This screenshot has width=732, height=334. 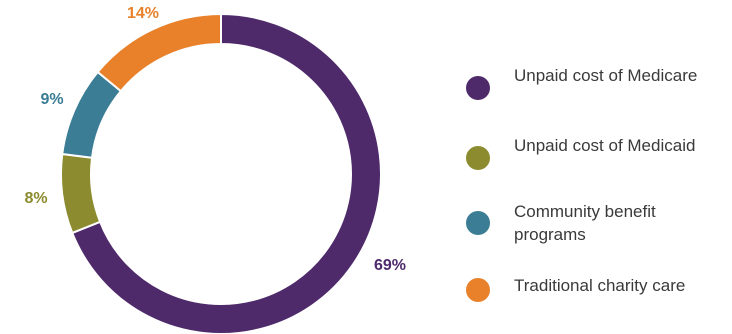 What do you see at coordinates (605, 145) in the screenshot?
I see `legend-label-medicaid: Unpaid cost of Medicaid` at bounding box center [605, 145].